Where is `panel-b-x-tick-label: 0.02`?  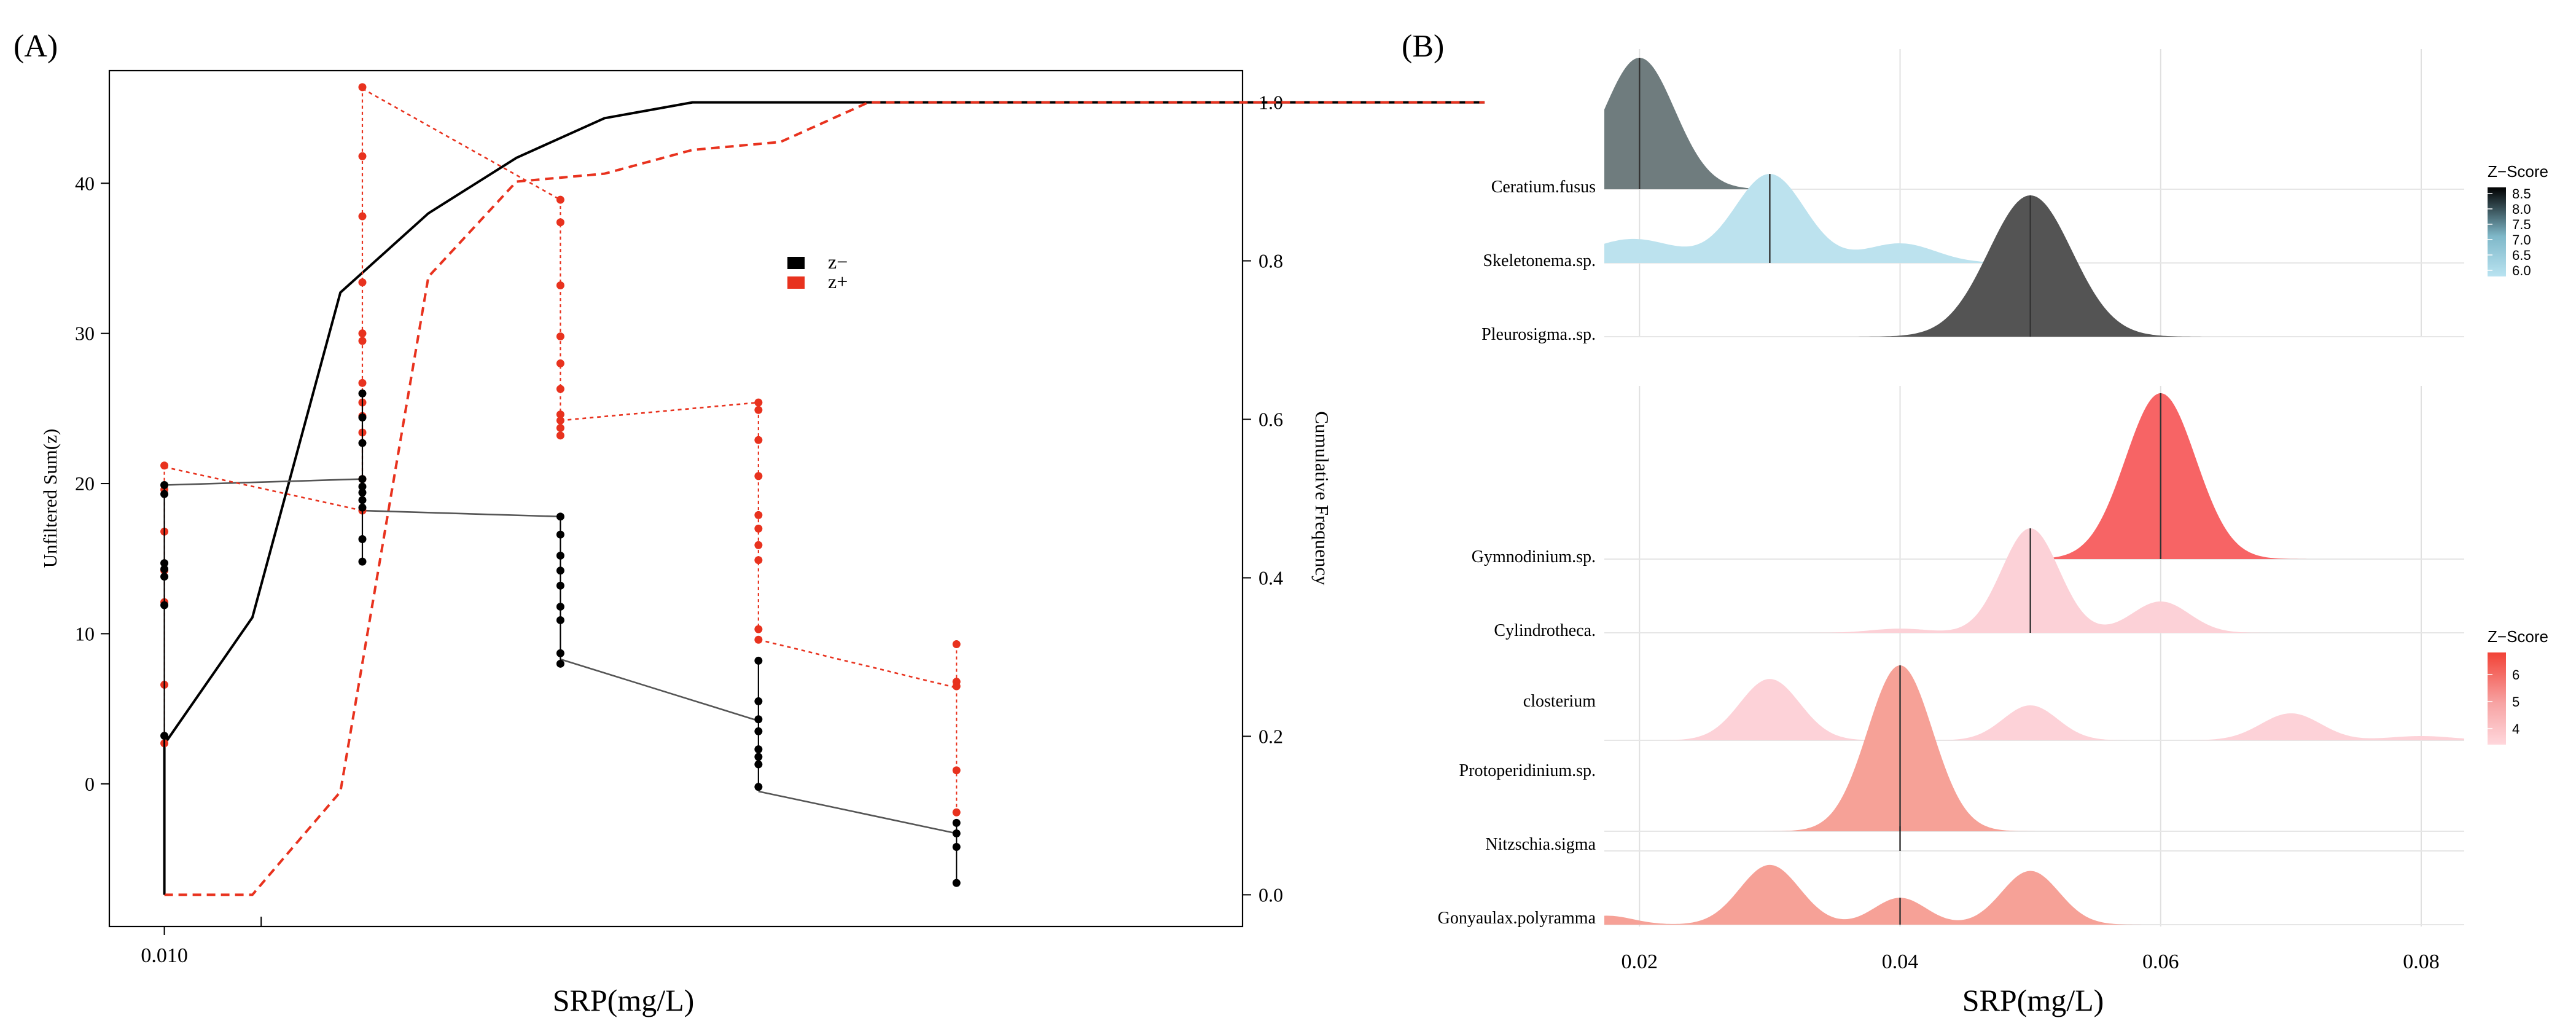 panel-b-x-tick-label: 0.02 is located at coordinates (1640, 961).